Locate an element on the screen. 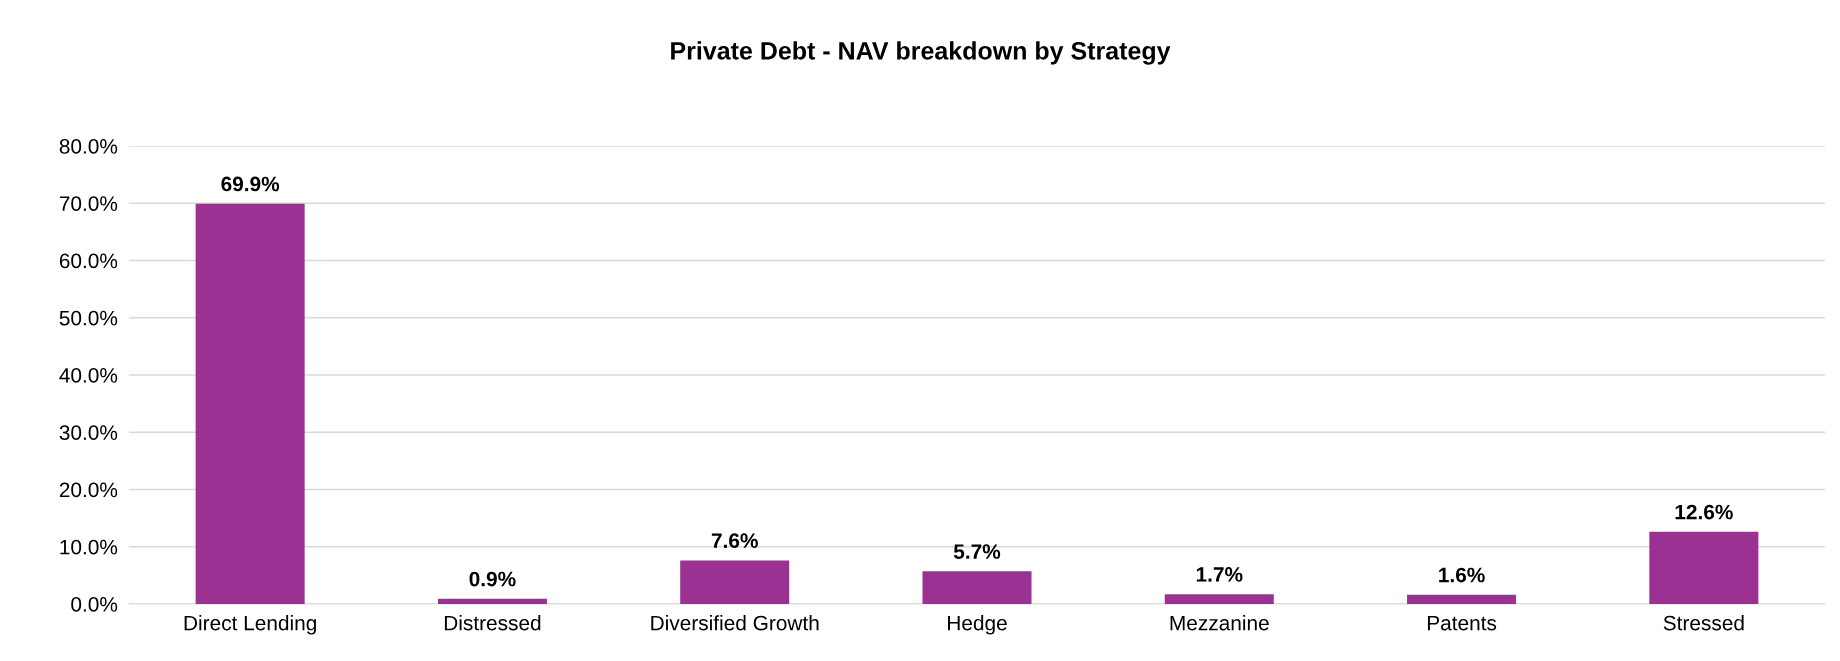  data-label: 5.7% is located at coordinates (977, 551).